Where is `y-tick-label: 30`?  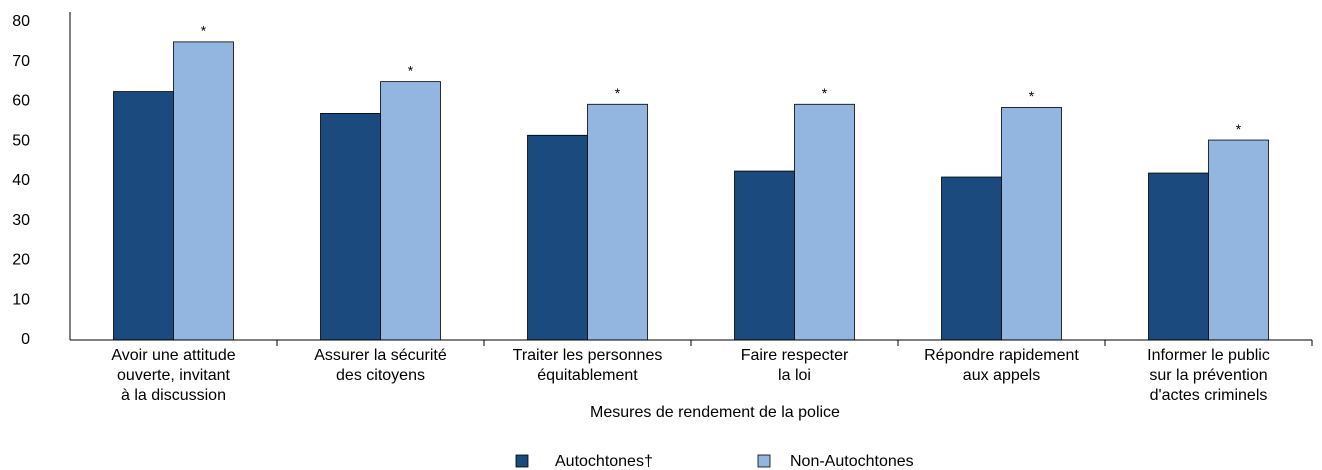
y-tick-label: 30 is located at coordinates (21, 220).